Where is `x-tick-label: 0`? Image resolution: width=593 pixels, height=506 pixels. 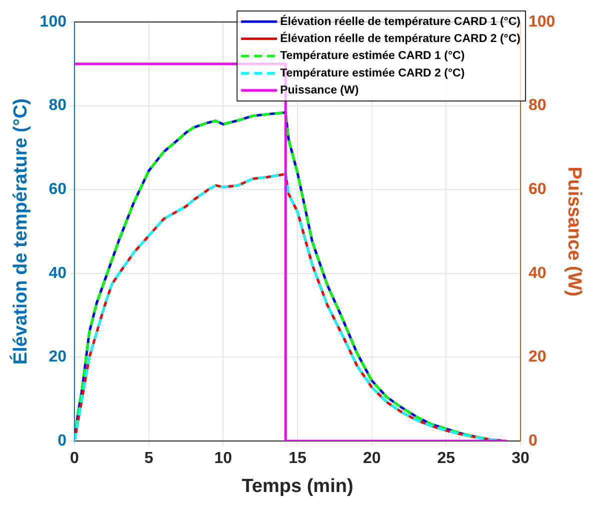
x-tick-label: 0 is located at coordinates (75, 459).